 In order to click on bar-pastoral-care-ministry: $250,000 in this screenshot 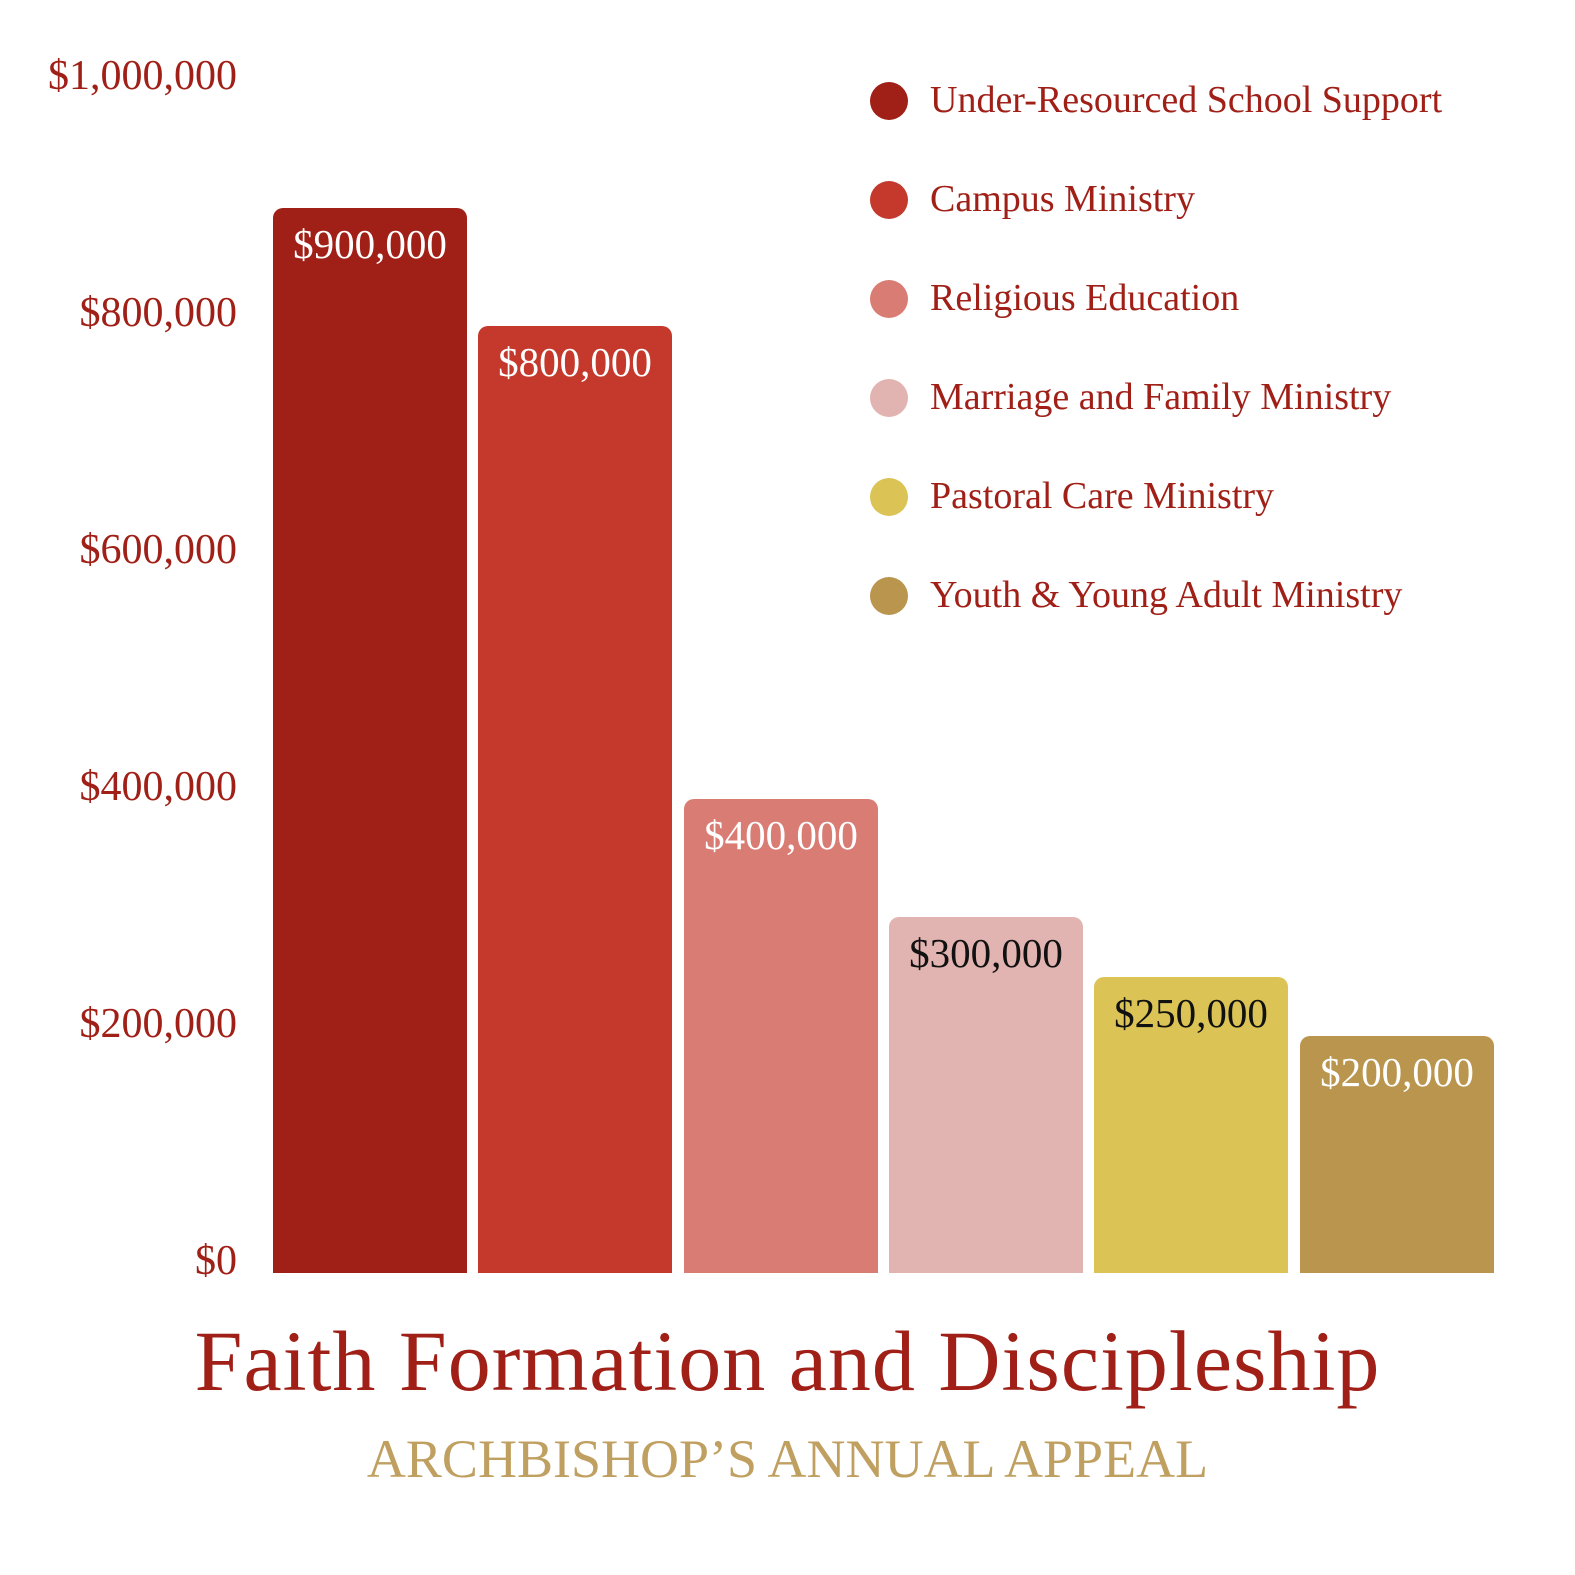, I will do `click(1191, 1125)`.